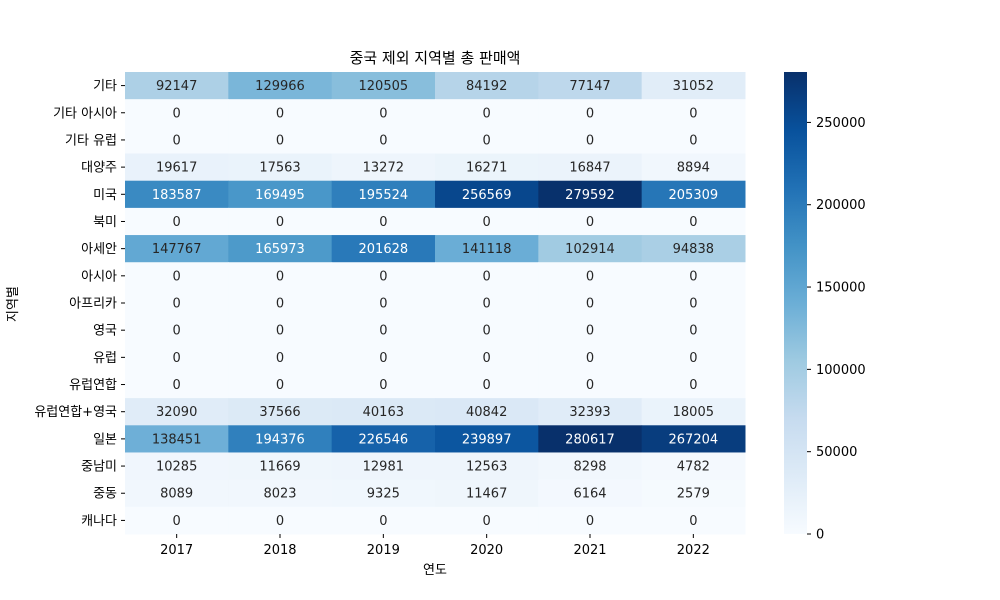 The image size is (1000, 600). Describe the element at coordinates (841, 205) in the screenshot. I see `colorbar-tick-label: 200000` at that location.